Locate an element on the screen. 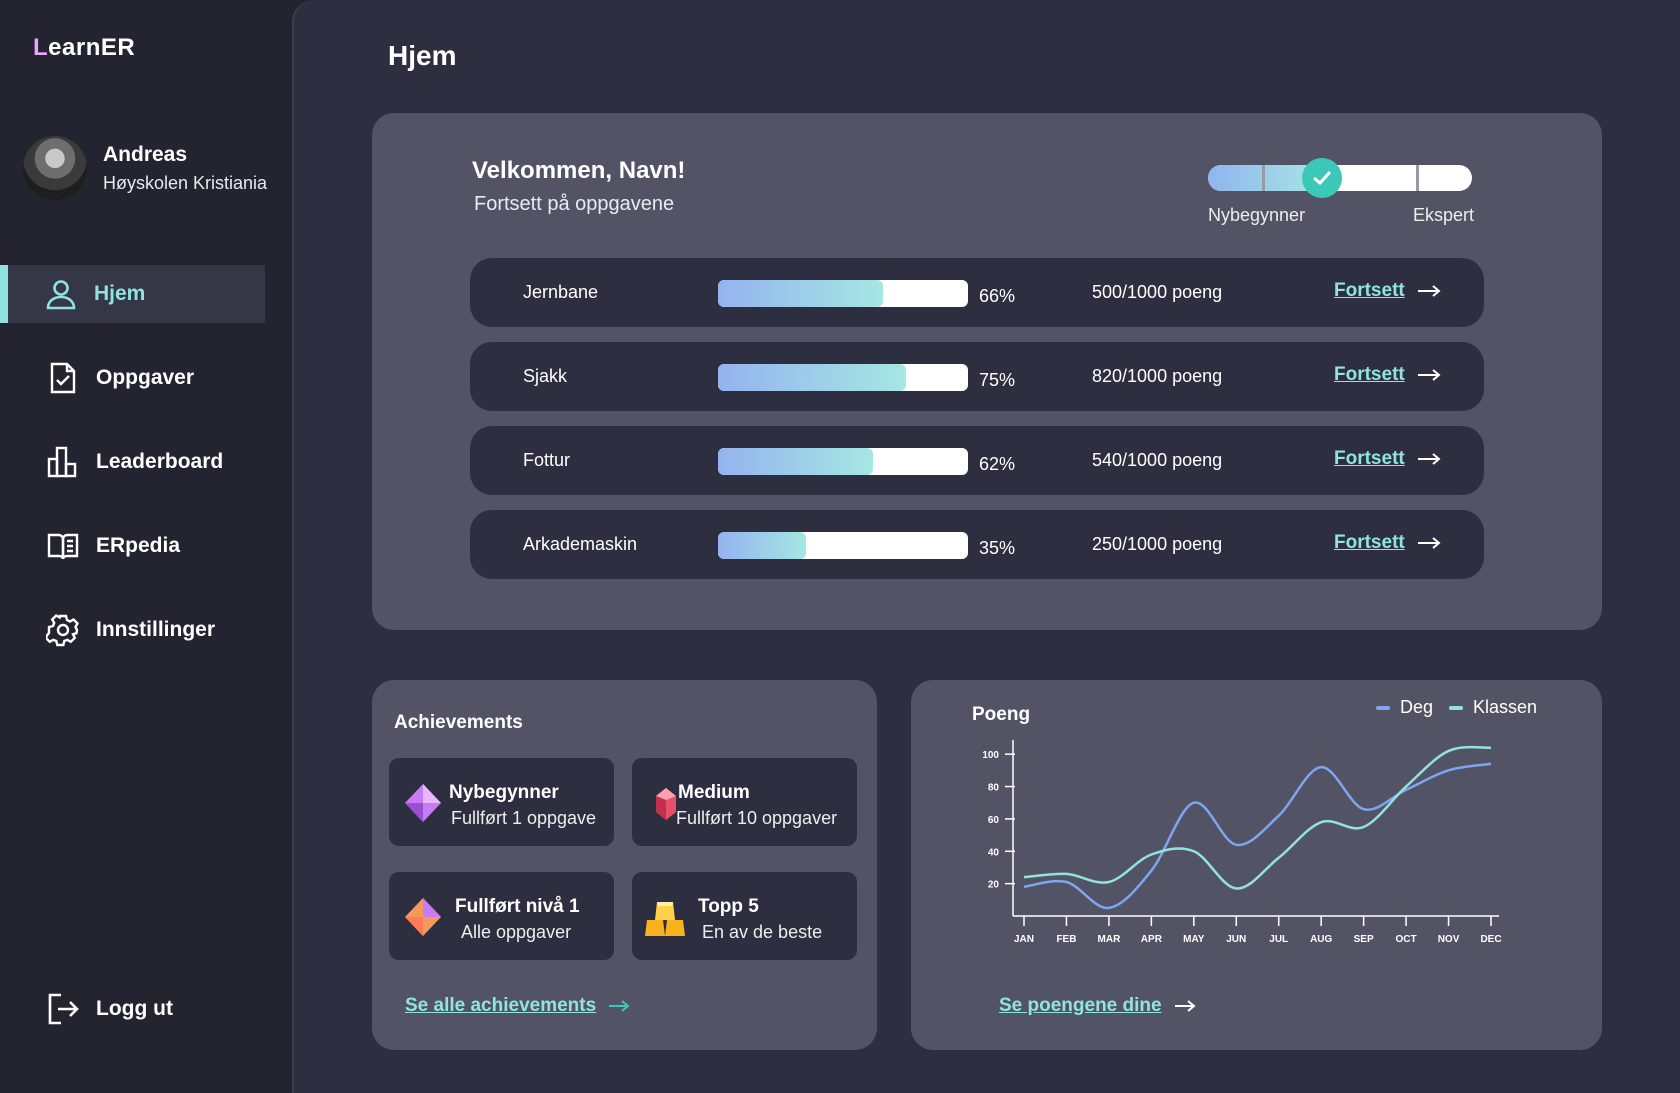 This screenshot has height=1093, width=1680. achievements-title: Achievements is located at coordinates (458, 722).